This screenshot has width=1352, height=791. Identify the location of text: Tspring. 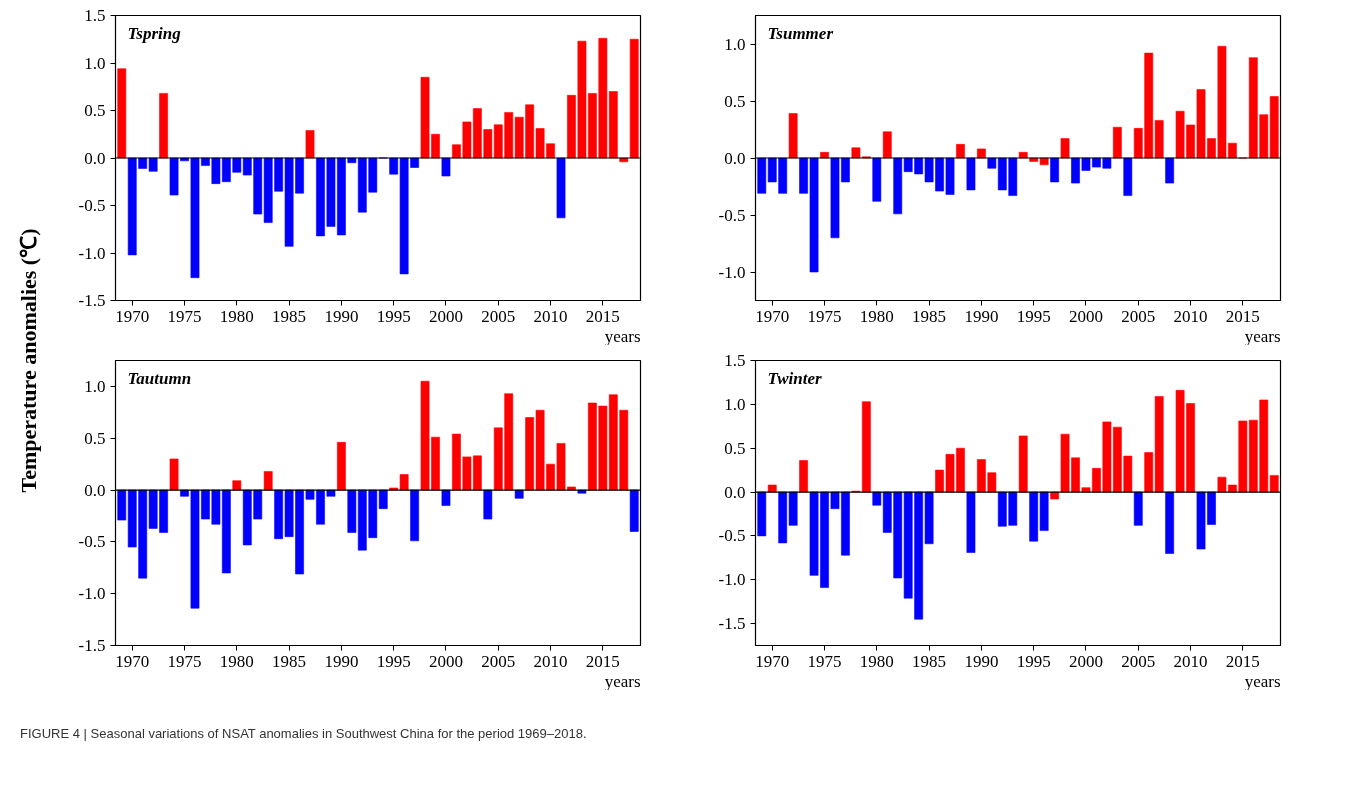
(154, 33).